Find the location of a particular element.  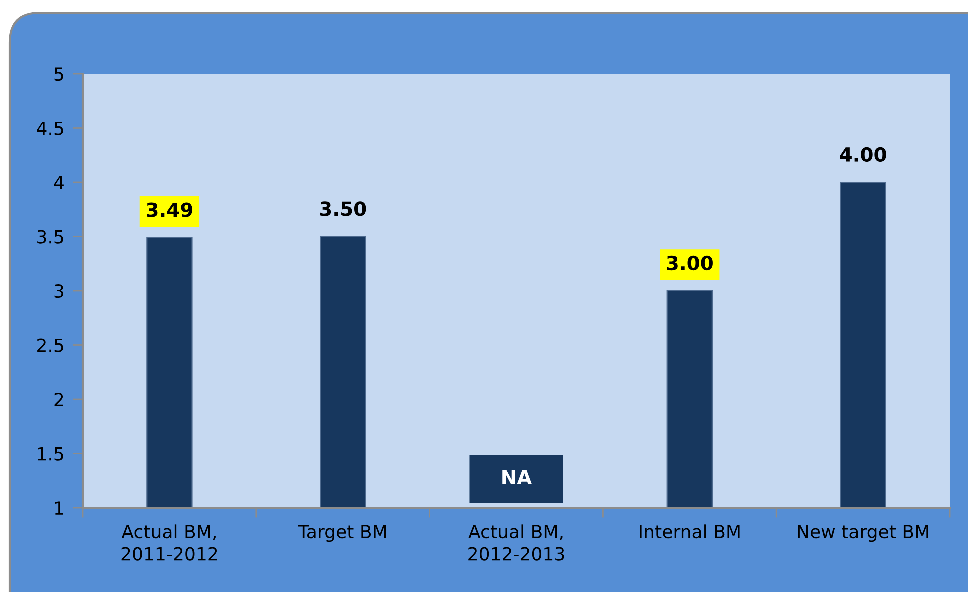

y-tick-label: 2 is located at coordinates (59, 399).